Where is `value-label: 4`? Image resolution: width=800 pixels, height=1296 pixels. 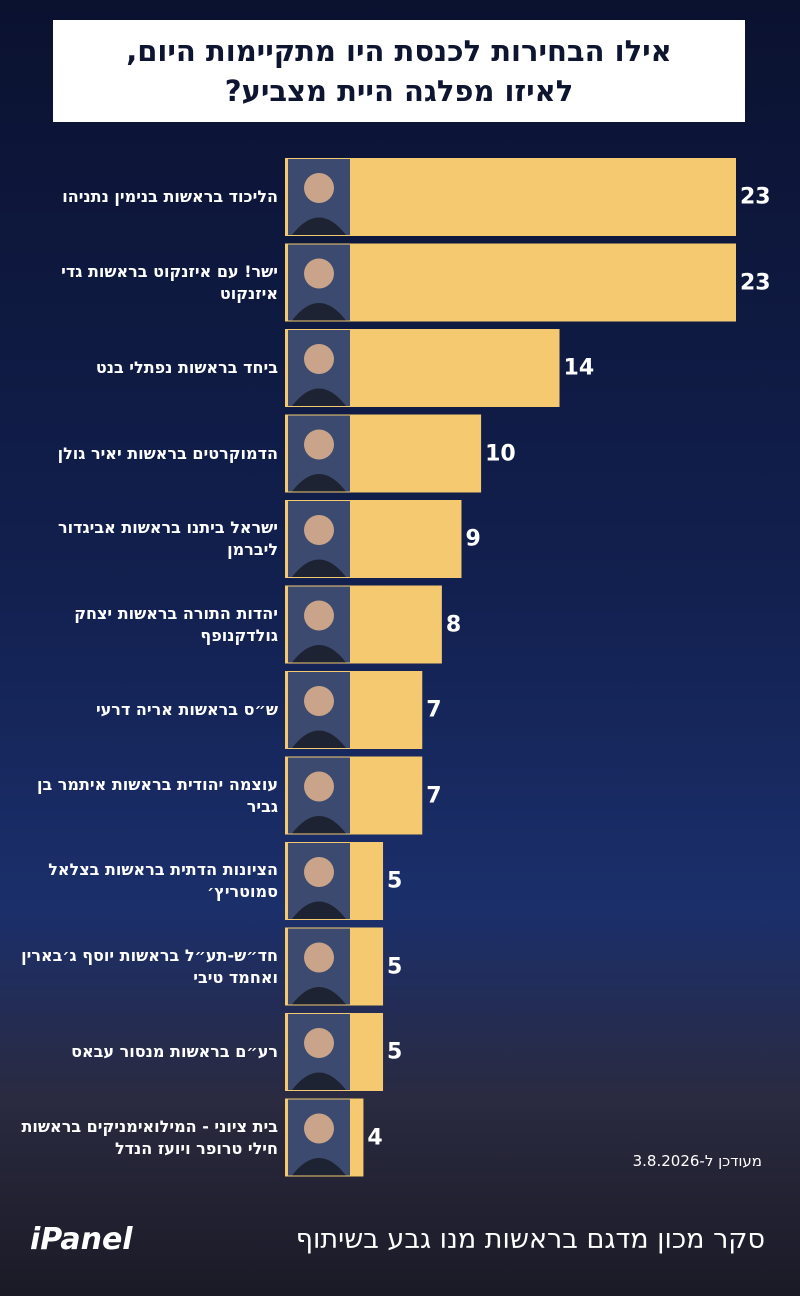
value-label: 4 is located at coordinates (375, 1137).